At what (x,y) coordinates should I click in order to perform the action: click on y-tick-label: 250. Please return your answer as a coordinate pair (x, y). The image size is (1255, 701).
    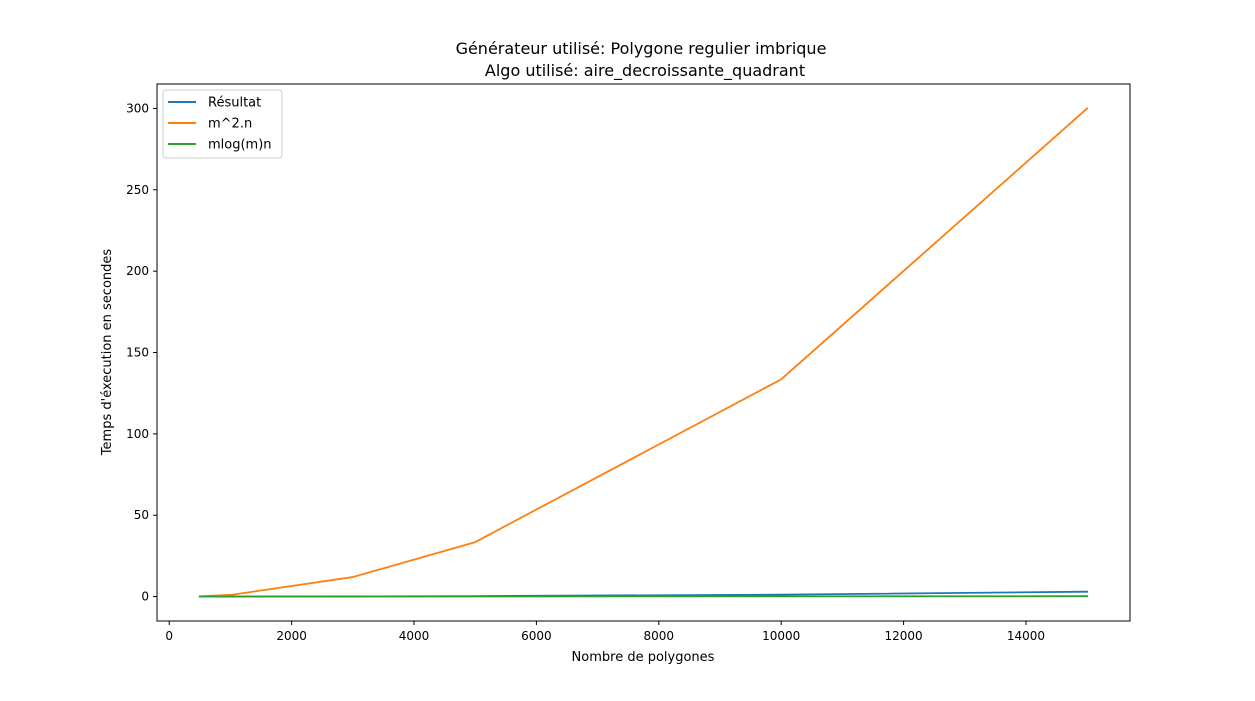
    Looking at the image, I should click on (137, 190).